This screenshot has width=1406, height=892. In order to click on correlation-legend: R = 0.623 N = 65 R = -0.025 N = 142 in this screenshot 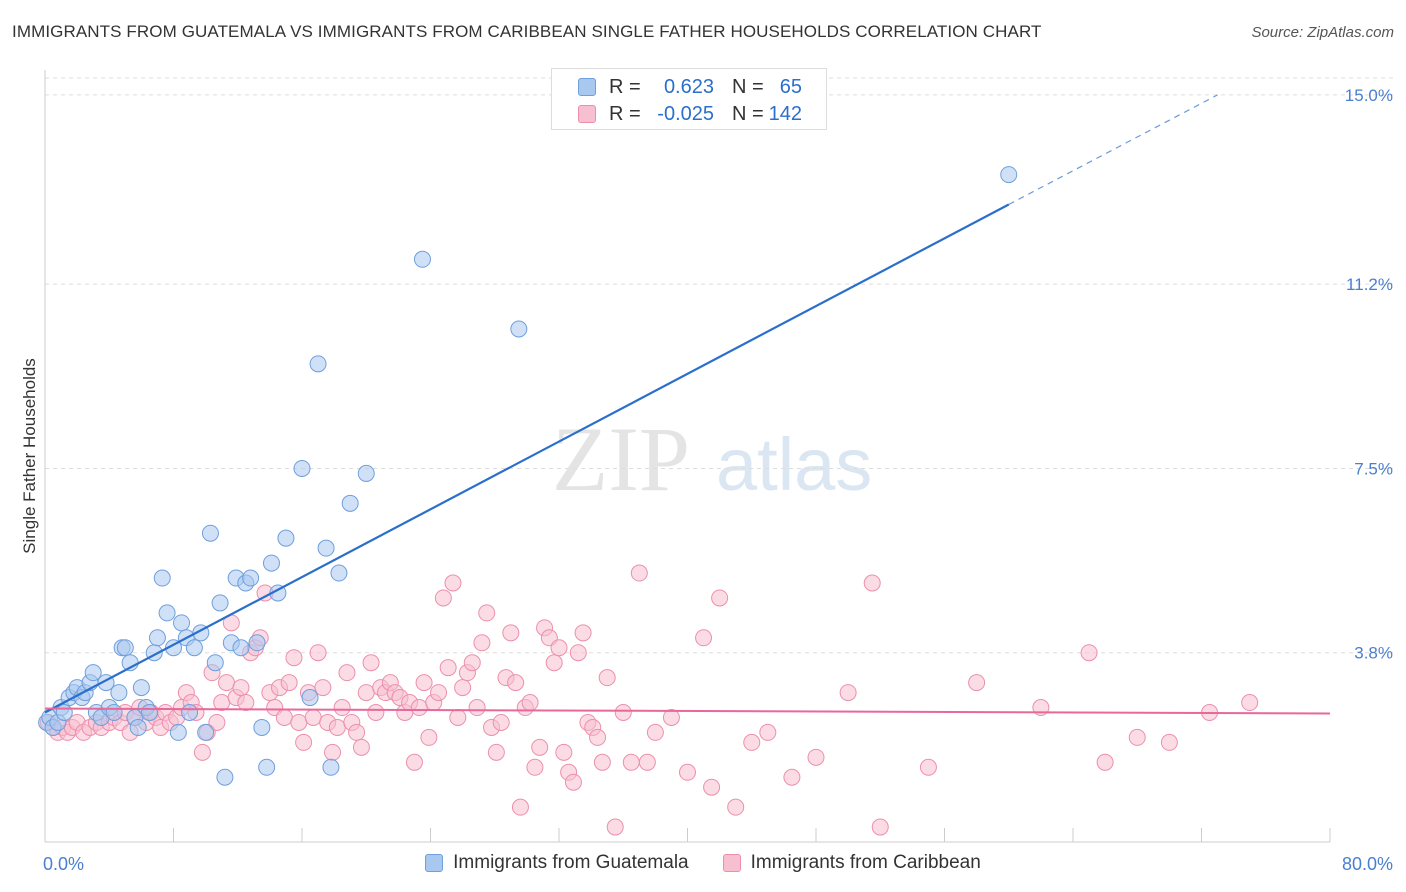, I will do `click(689, 99)`.